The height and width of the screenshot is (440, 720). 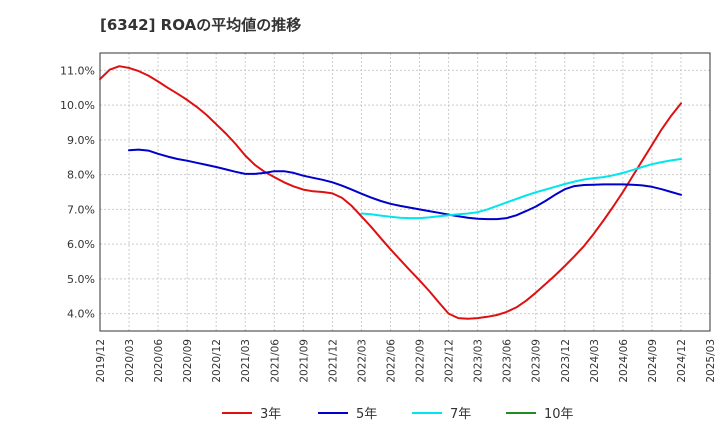 What do you see at coordinates (421, 361) in the screenshot?
I see `x-tick-label: 2022/09` at bounding box center [421, 361].